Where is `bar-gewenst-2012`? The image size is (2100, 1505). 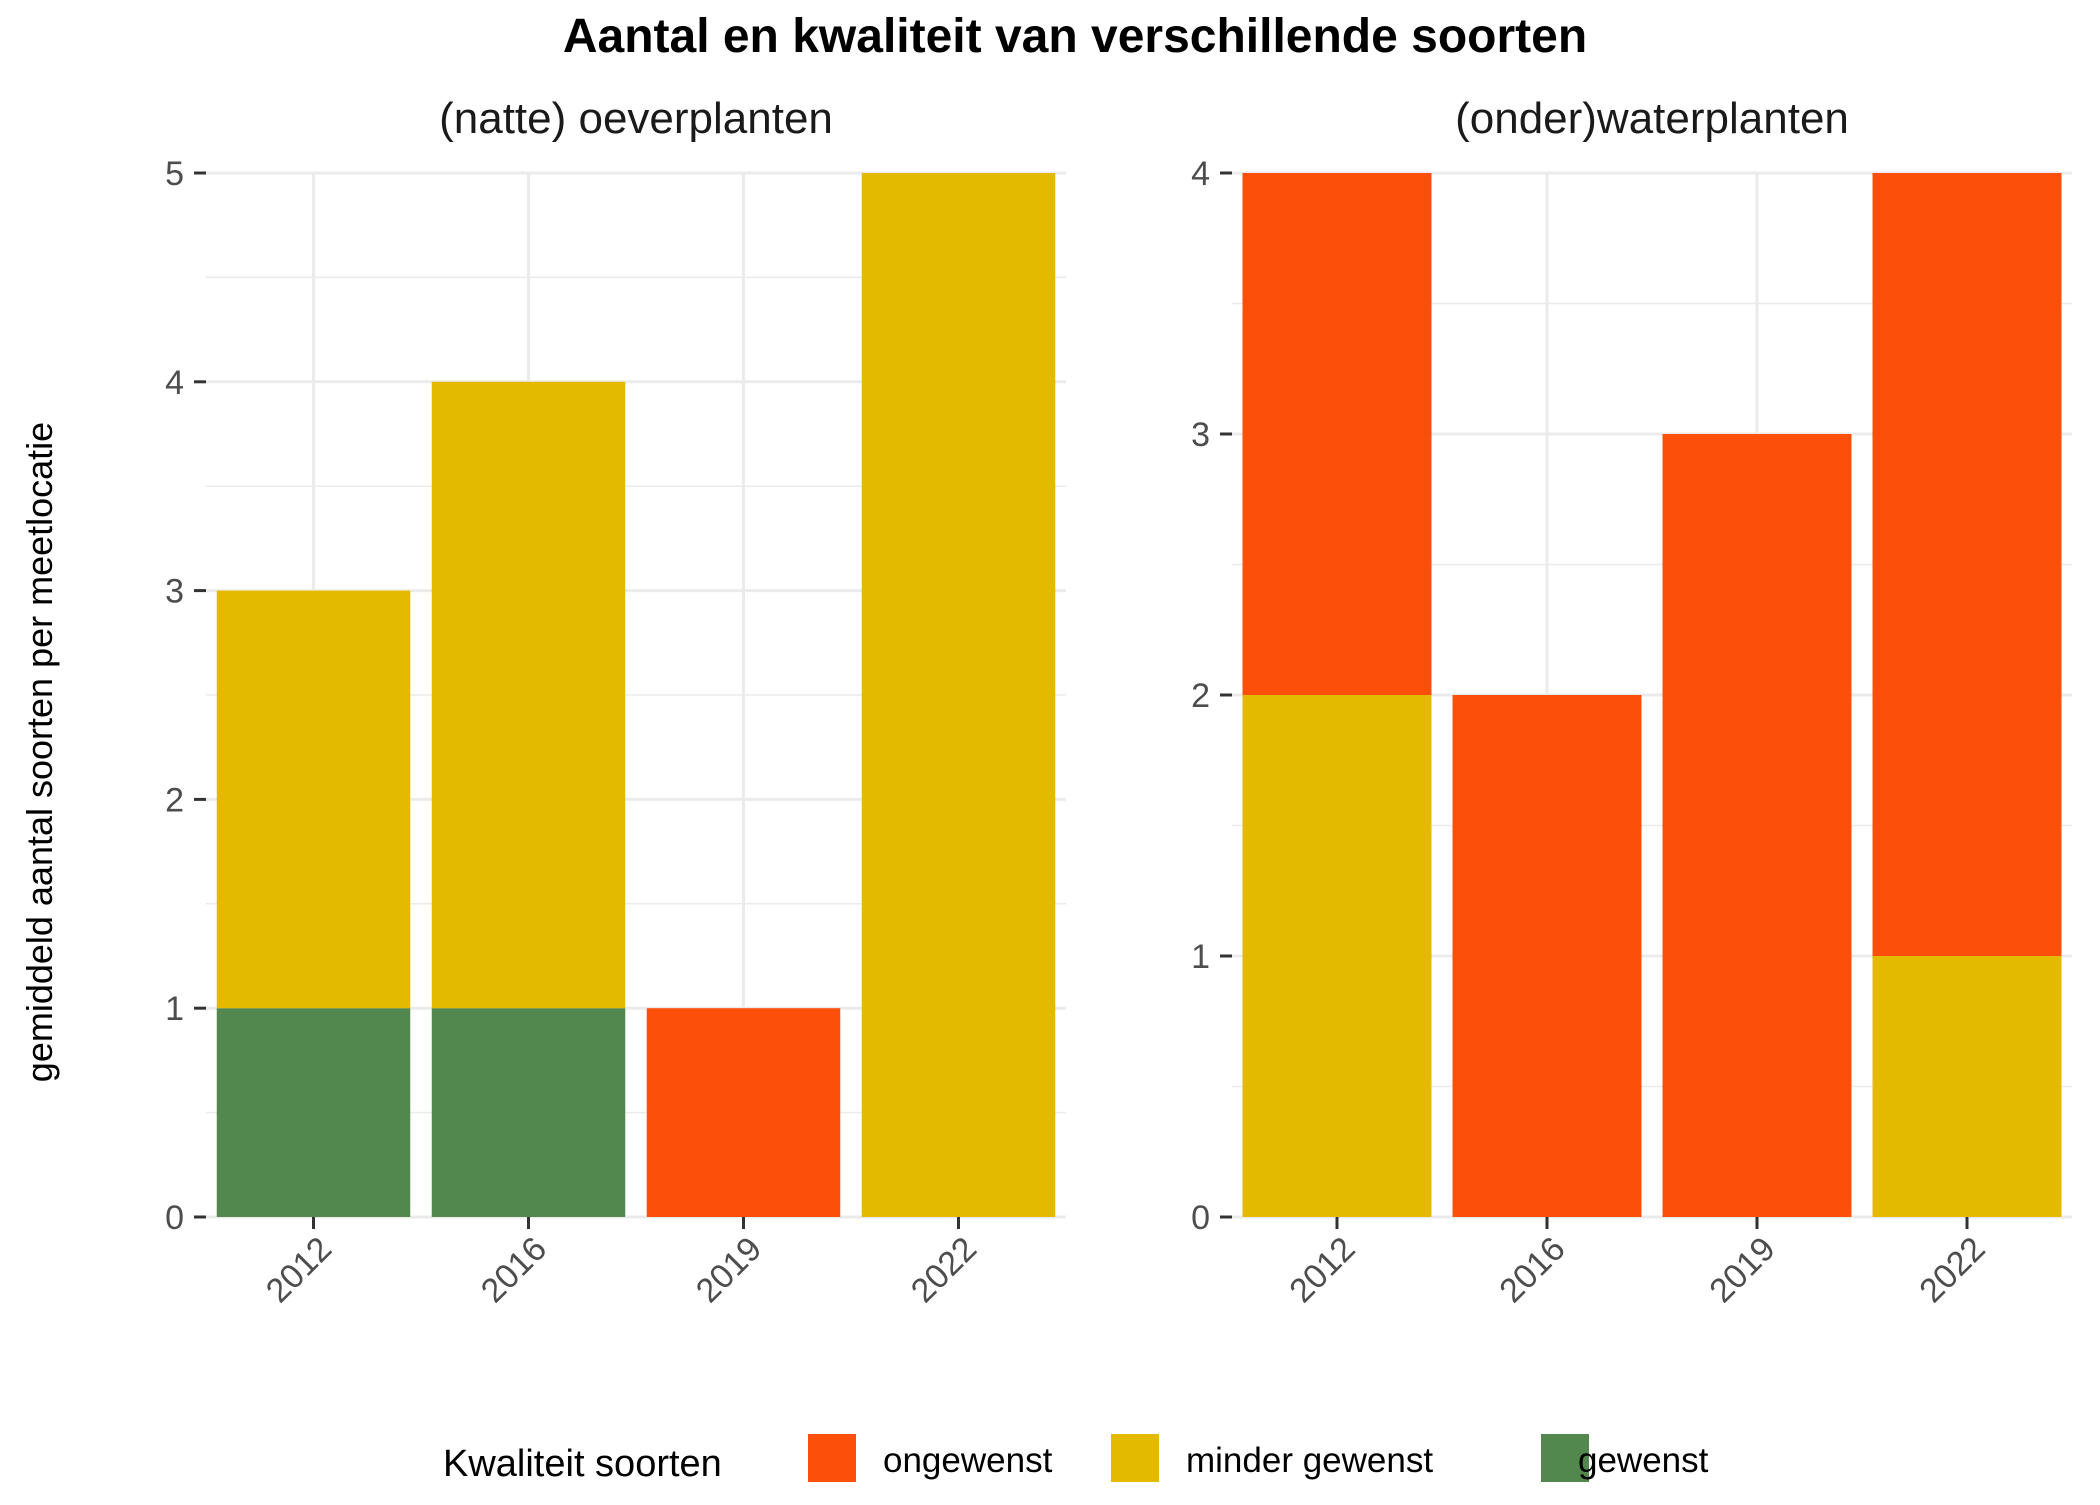
bar-gewenst-2012 is located at coordinates (313, 1112).